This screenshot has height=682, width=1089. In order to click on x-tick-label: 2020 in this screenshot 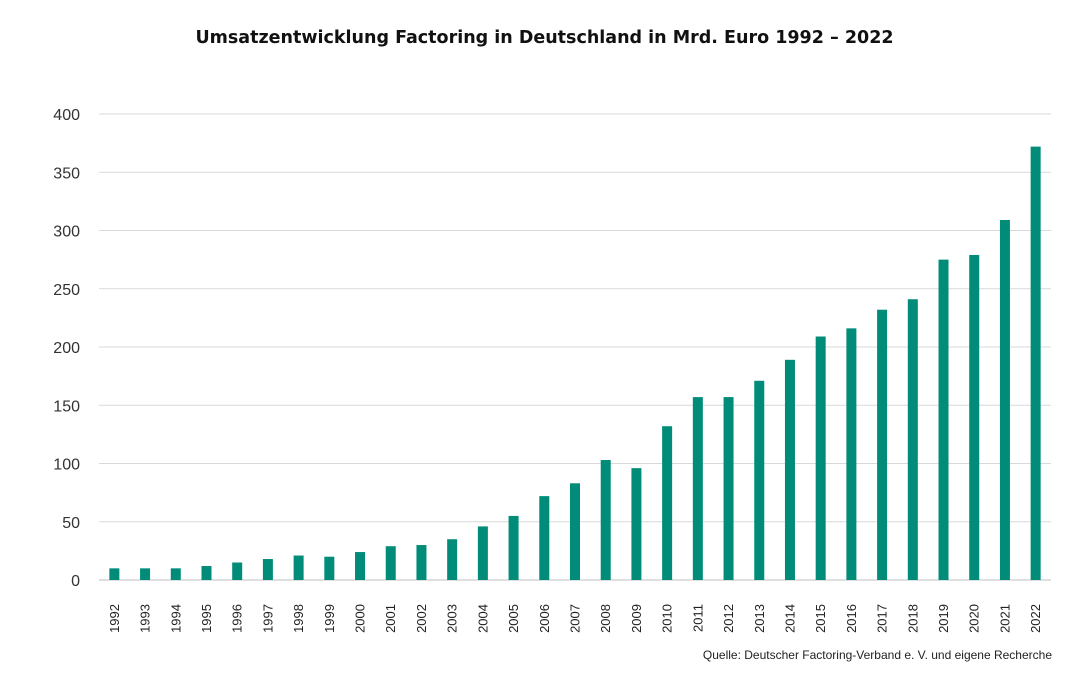, I will do `click(974, 618)`.